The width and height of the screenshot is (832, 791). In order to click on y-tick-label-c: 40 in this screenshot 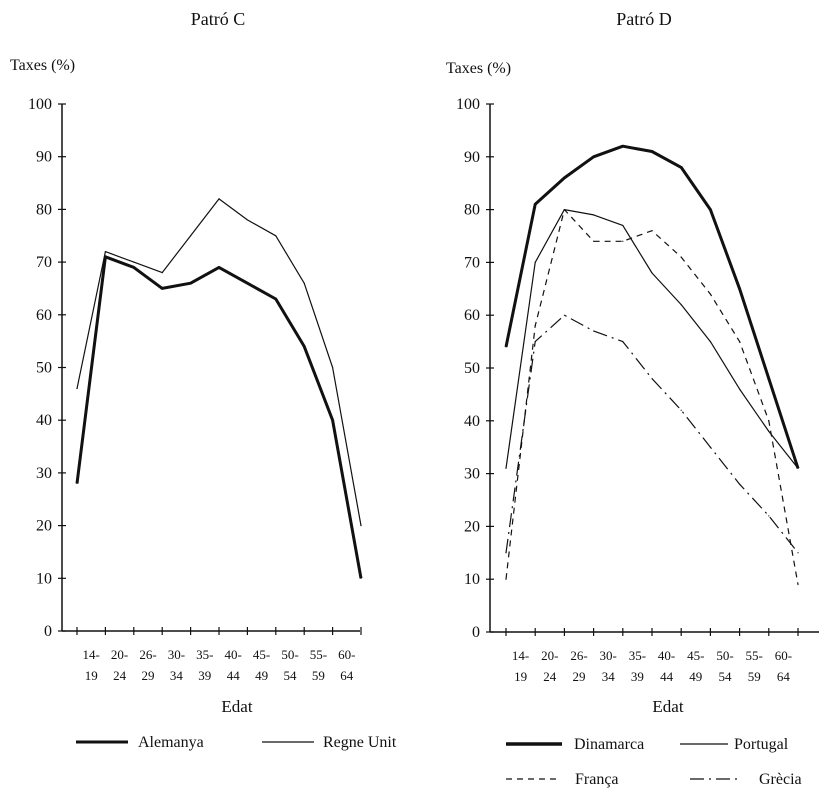, I will do `click(44, 420)`.